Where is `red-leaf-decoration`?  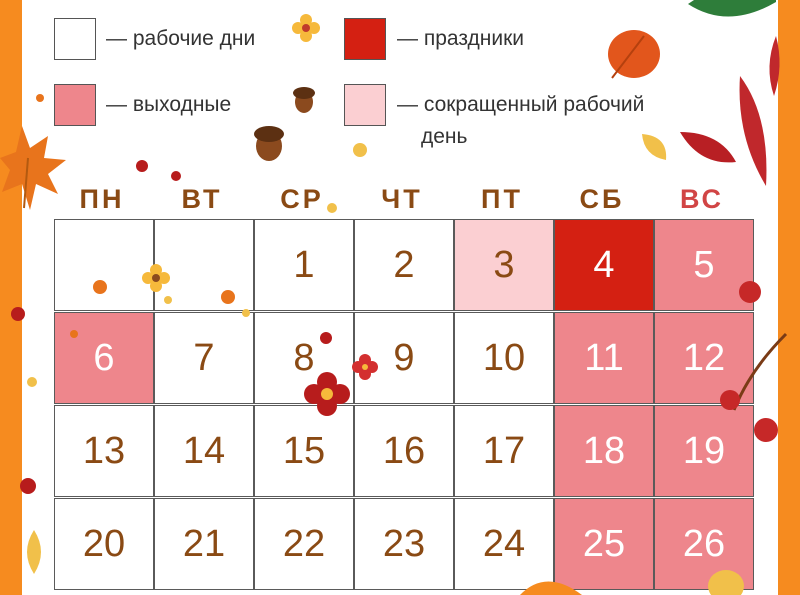 red-leaf-decoration is located at coordinates (634, 54).